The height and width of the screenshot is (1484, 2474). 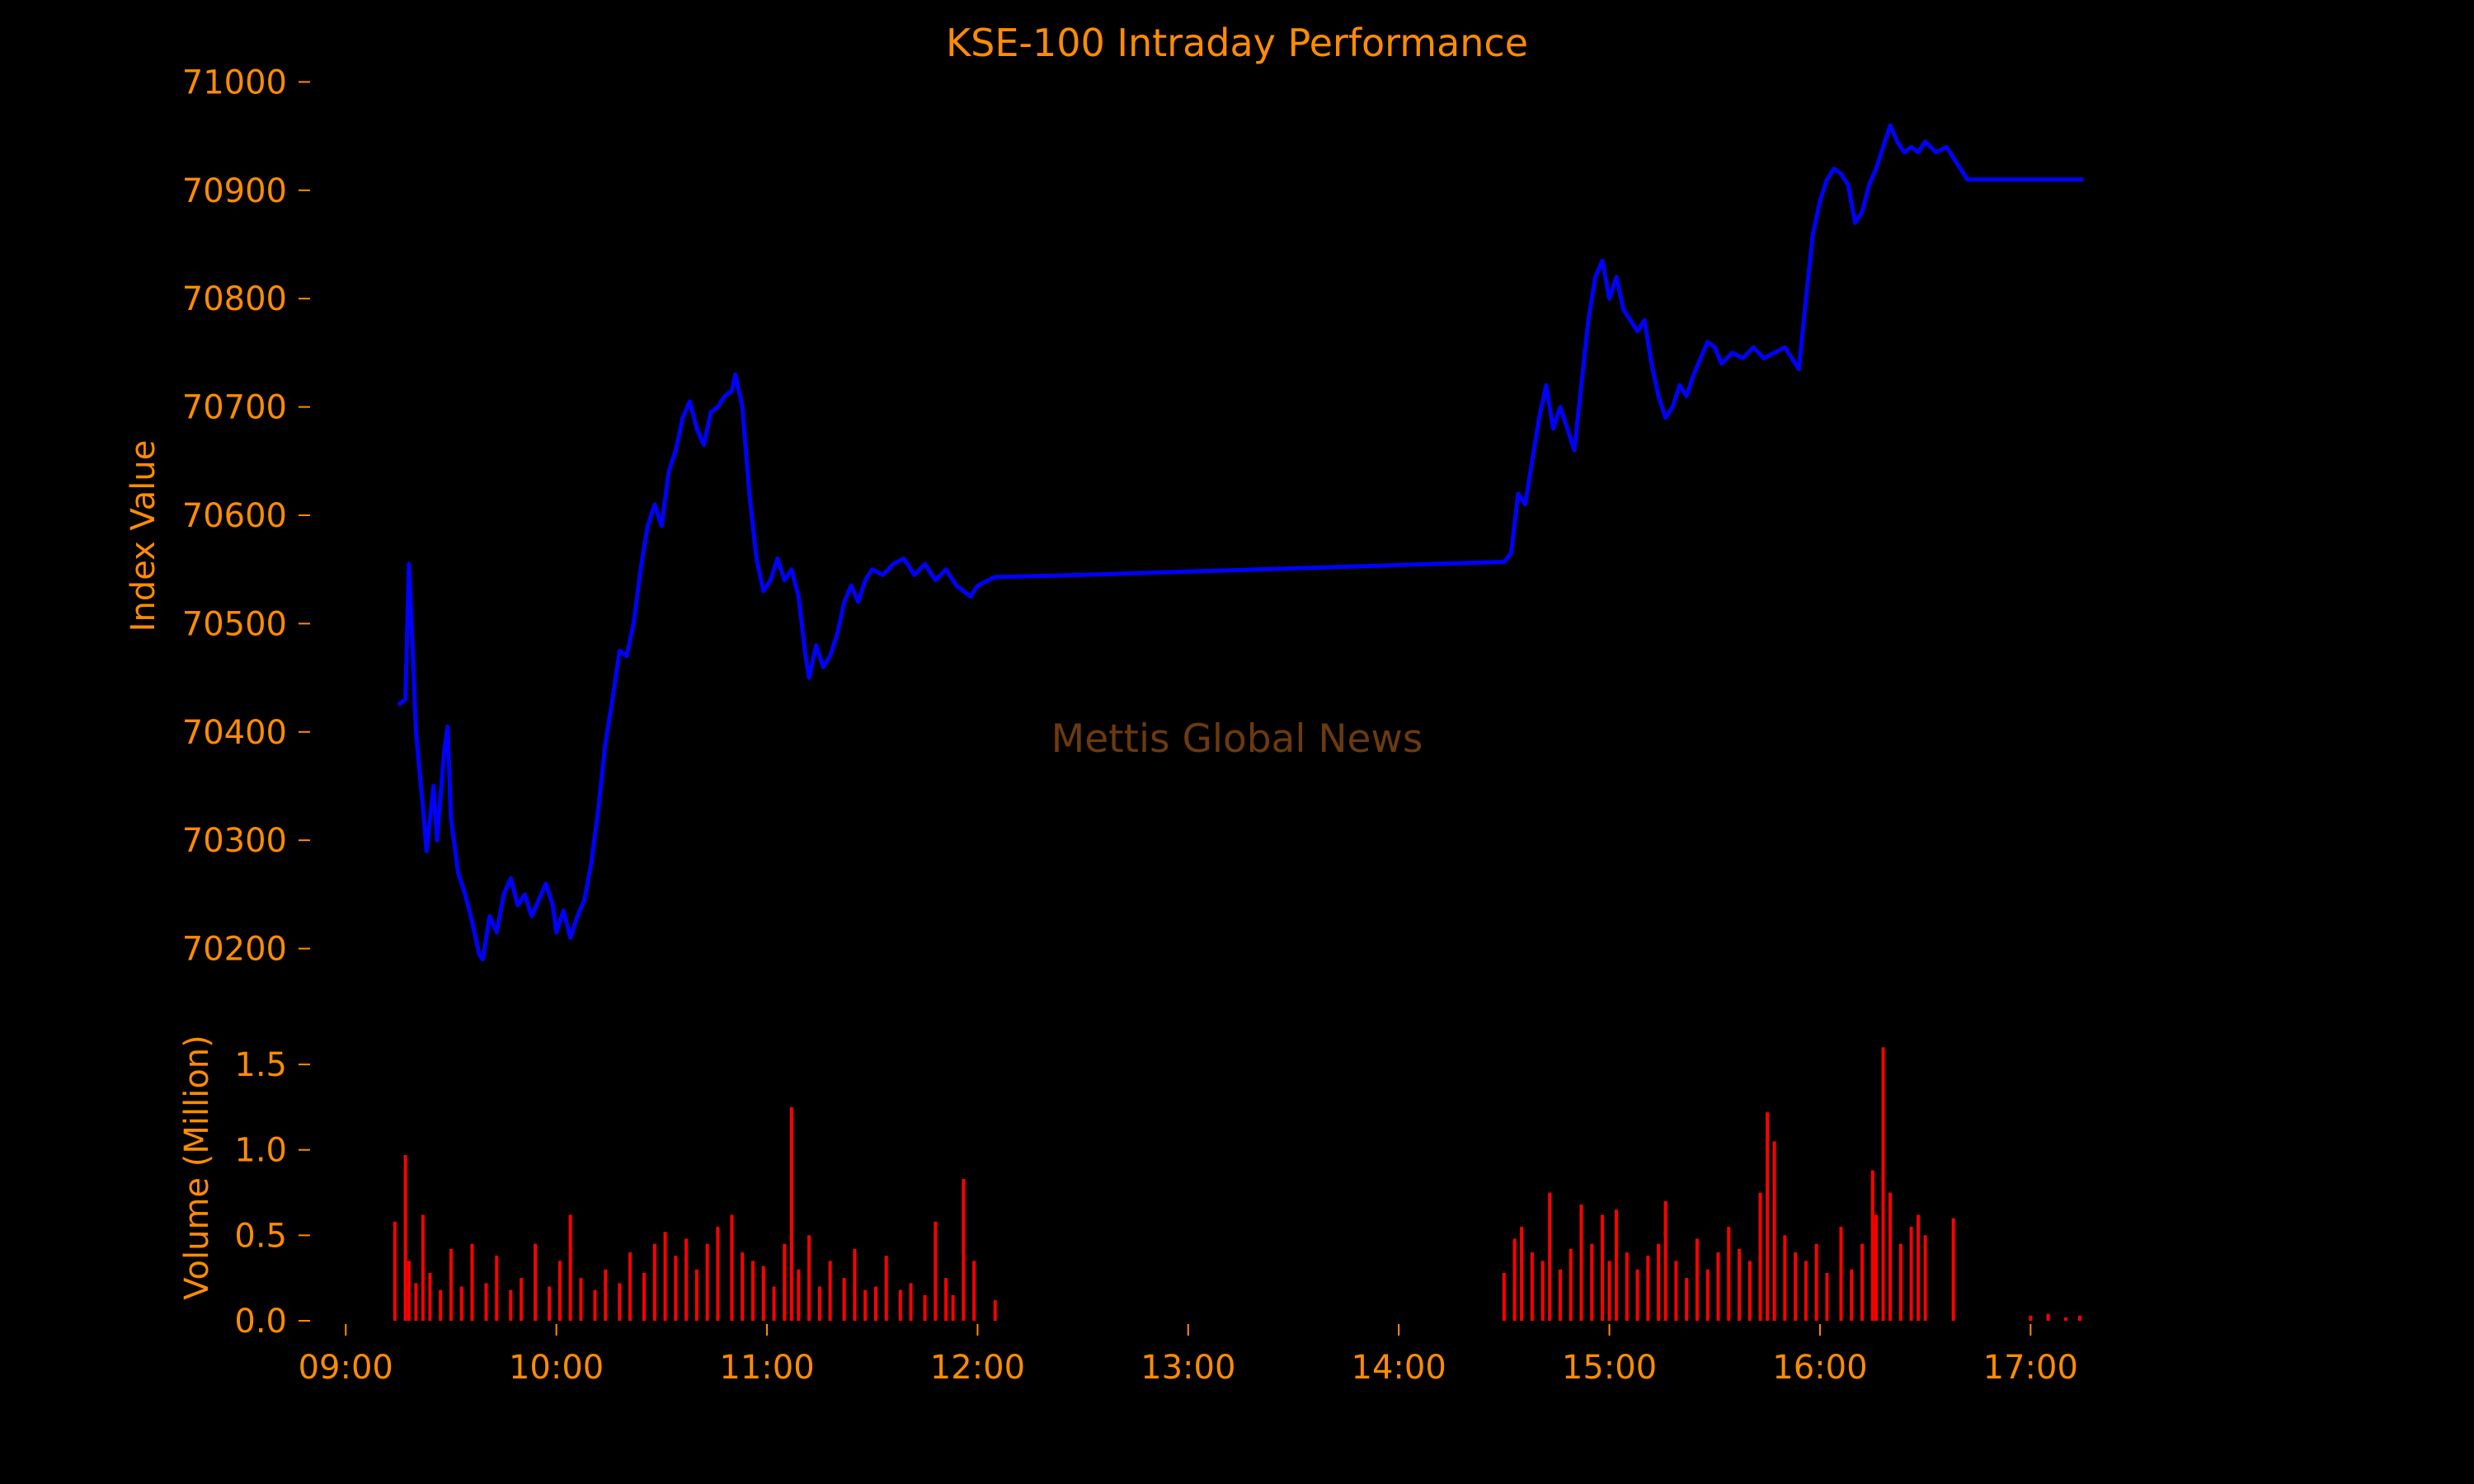 I want to click on price-y-tick-label: 71000, so click(x=234, y=82).